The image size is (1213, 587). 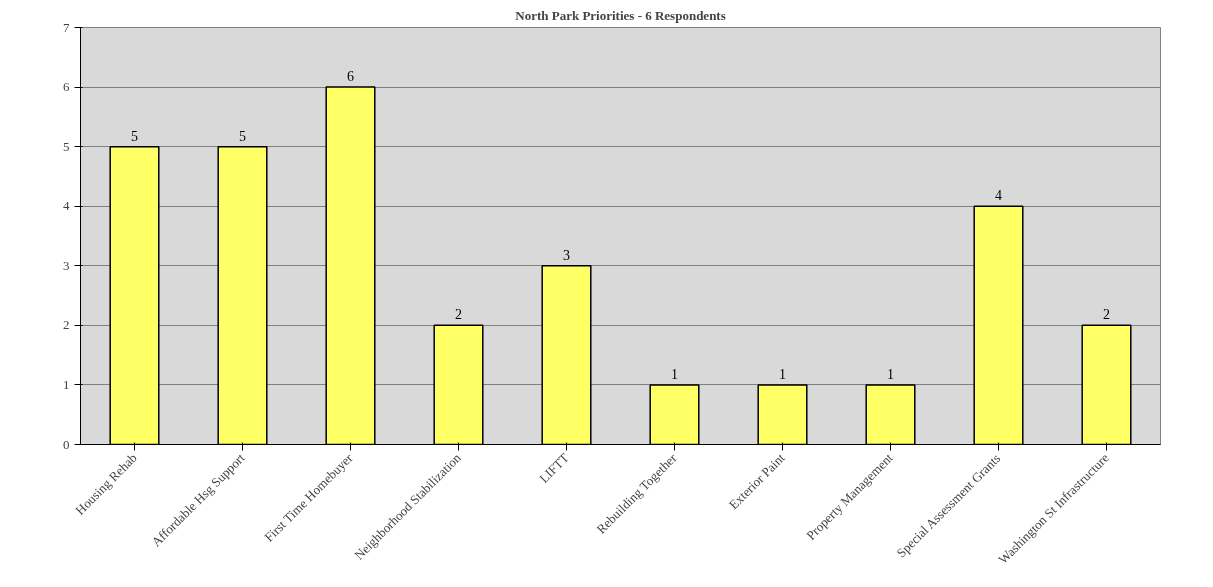 I want to click on y-tick-label: 3, so click(x=66, y=265).